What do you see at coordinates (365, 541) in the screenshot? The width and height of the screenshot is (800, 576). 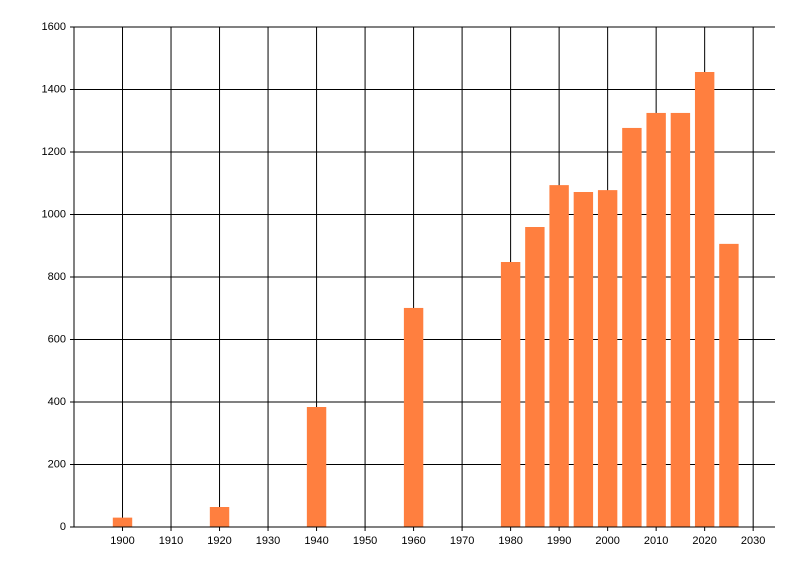 I see `x-tick-label: 1950` at bounding box center [365, 541].